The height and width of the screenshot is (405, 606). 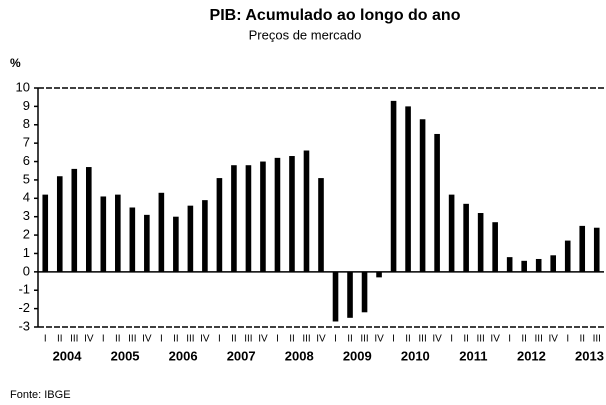 I want to click on y-tick-label: 7, so click(x=26, y=142).